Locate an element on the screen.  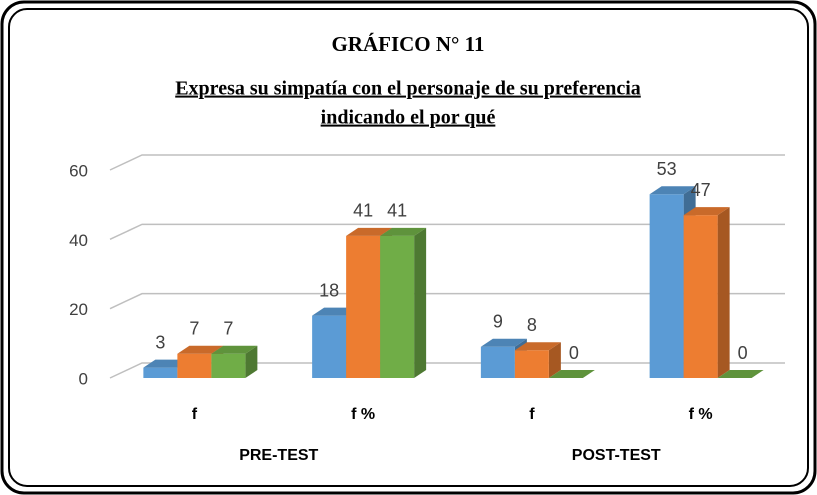
y-tick-label: 60 is located at coordinates (78, 170).